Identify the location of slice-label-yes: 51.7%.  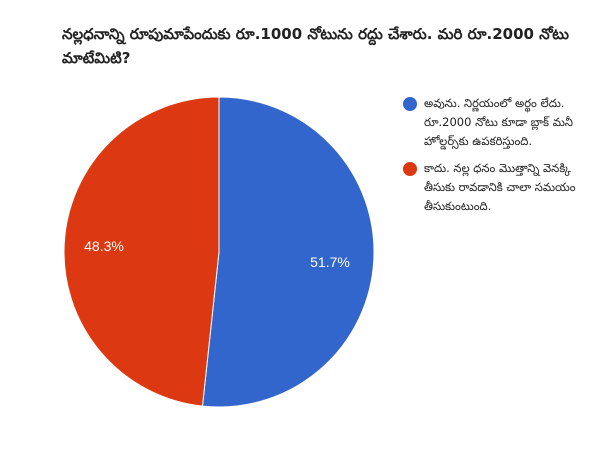
(330, 262).